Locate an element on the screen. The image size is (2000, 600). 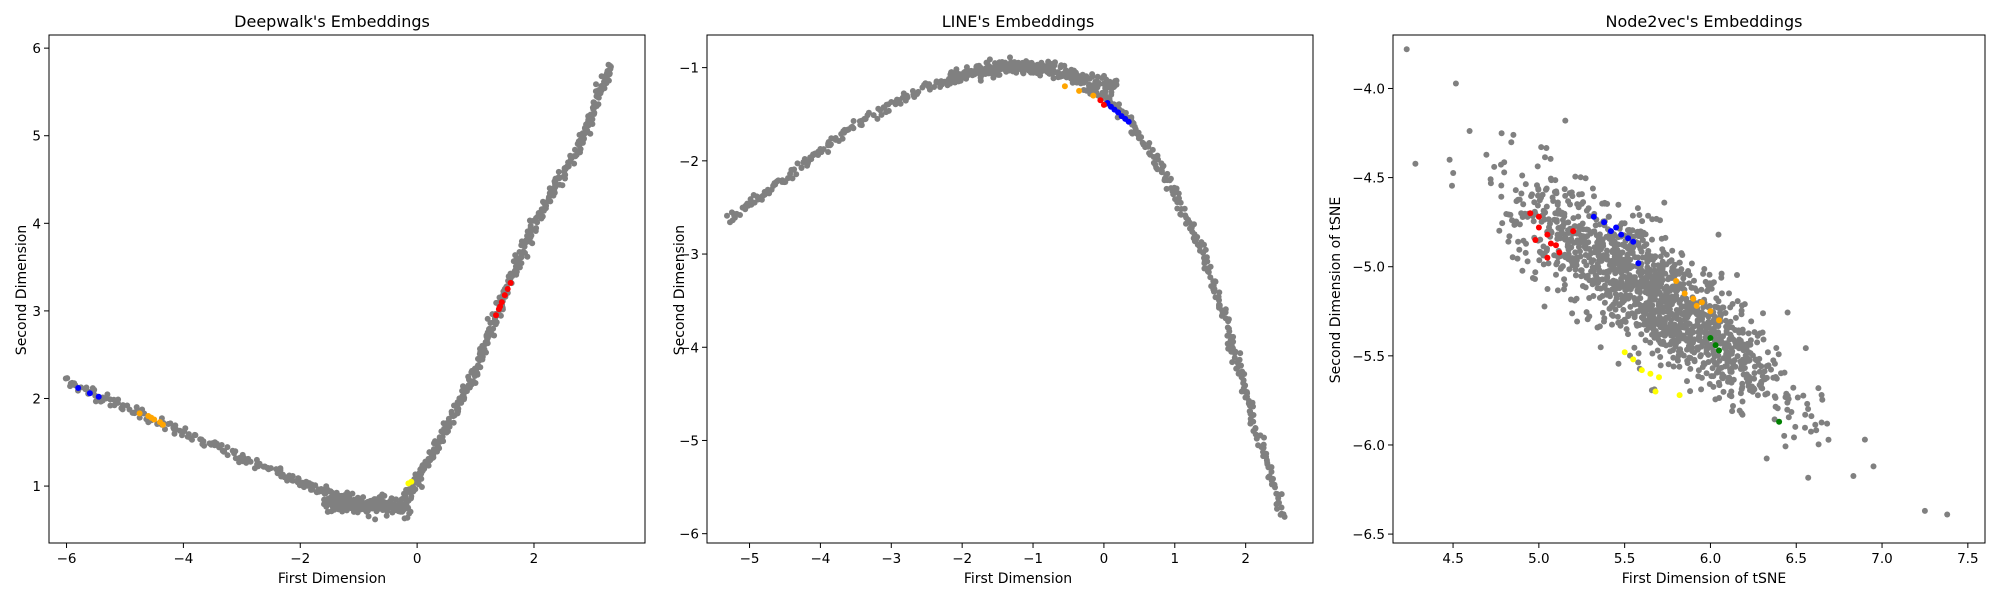
node2vec-xlabel: First Dimension of tSNE is located at coordinates (1704, 579).